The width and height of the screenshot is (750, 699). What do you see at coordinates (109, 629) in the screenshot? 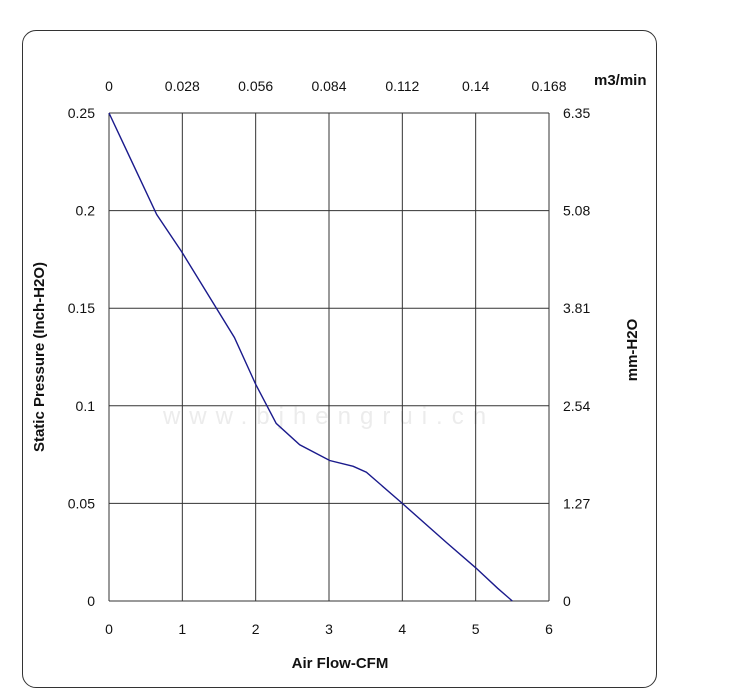
I see `x-tick-label: 0` at bounding box center [109, 629].